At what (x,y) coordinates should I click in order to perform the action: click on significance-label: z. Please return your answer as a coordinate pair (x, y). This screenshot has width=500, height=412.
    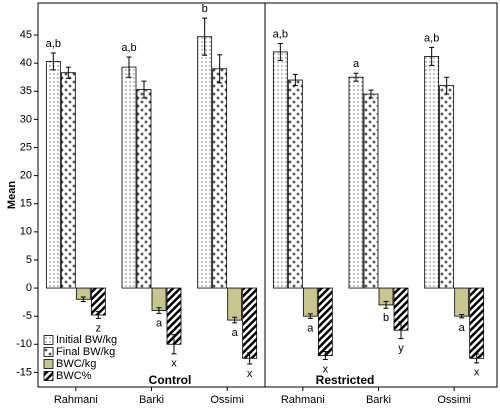
    Looking at the image, I should click on (99, 328).